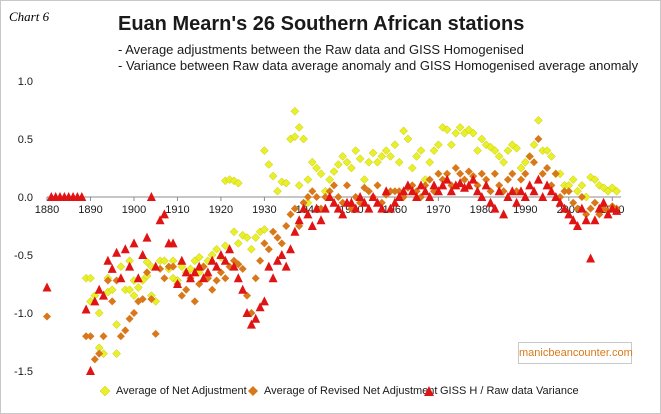  What do you see at coordinates (23, 227) in the screenshot?
I see `y-axis-ticks: 1.0 0.5 0.0 -0.5 -1.0 -1.5` at bounding box center [23, 227].